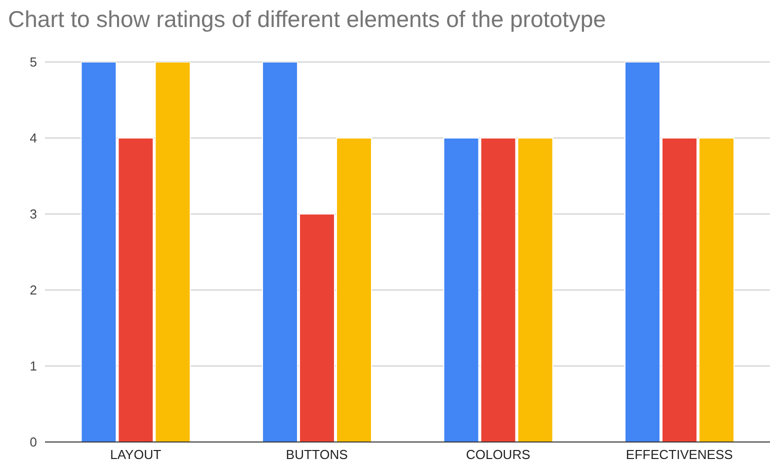  Describe the element at coordinates (33, 290) in the screenshot. I see `y-tick-label: 2` at that location.